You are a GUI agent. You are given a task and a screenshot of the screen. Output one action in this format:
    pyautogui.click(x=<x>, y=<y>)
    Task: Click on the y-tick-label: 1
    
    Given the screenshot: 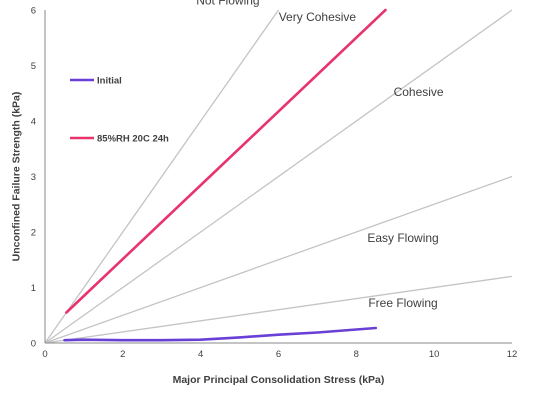 What is the action you would take?
    pyautogui.click(x=33, y=288)
    